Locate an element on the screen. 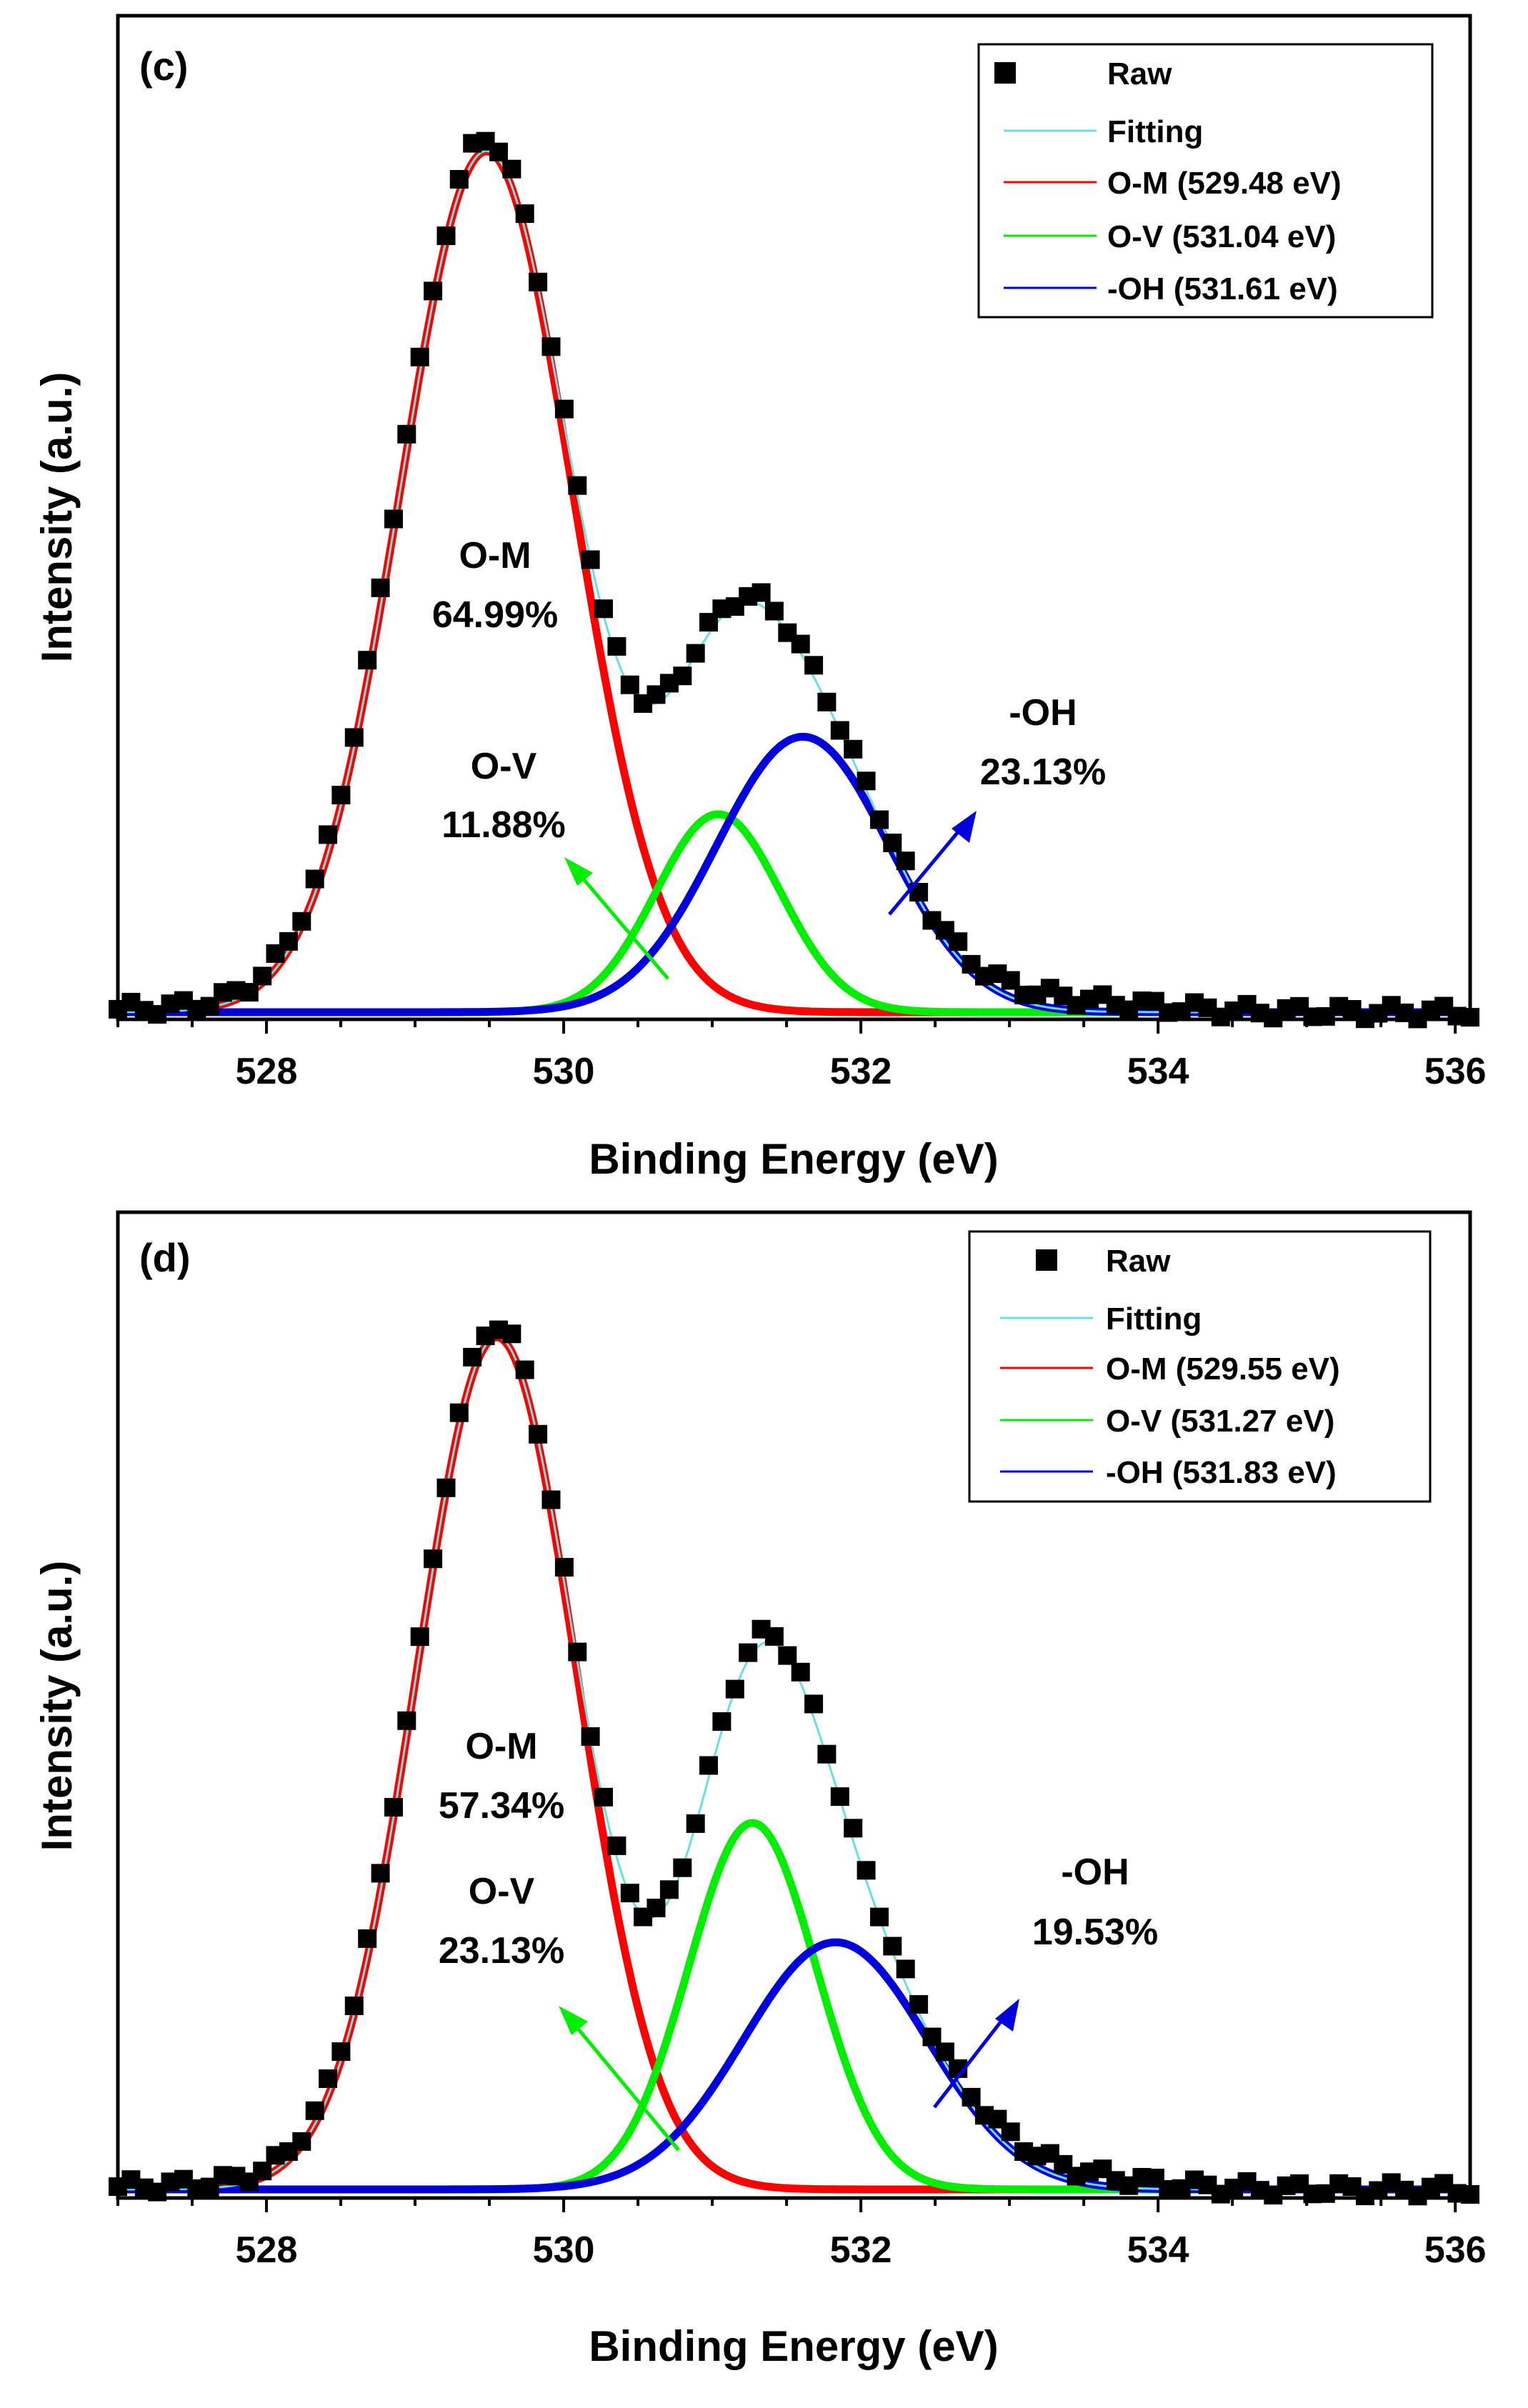 This screenshot has width=1528, height=2408. y-axis-title: Intensity (a.u.) is located at coordinates (57, 1707).